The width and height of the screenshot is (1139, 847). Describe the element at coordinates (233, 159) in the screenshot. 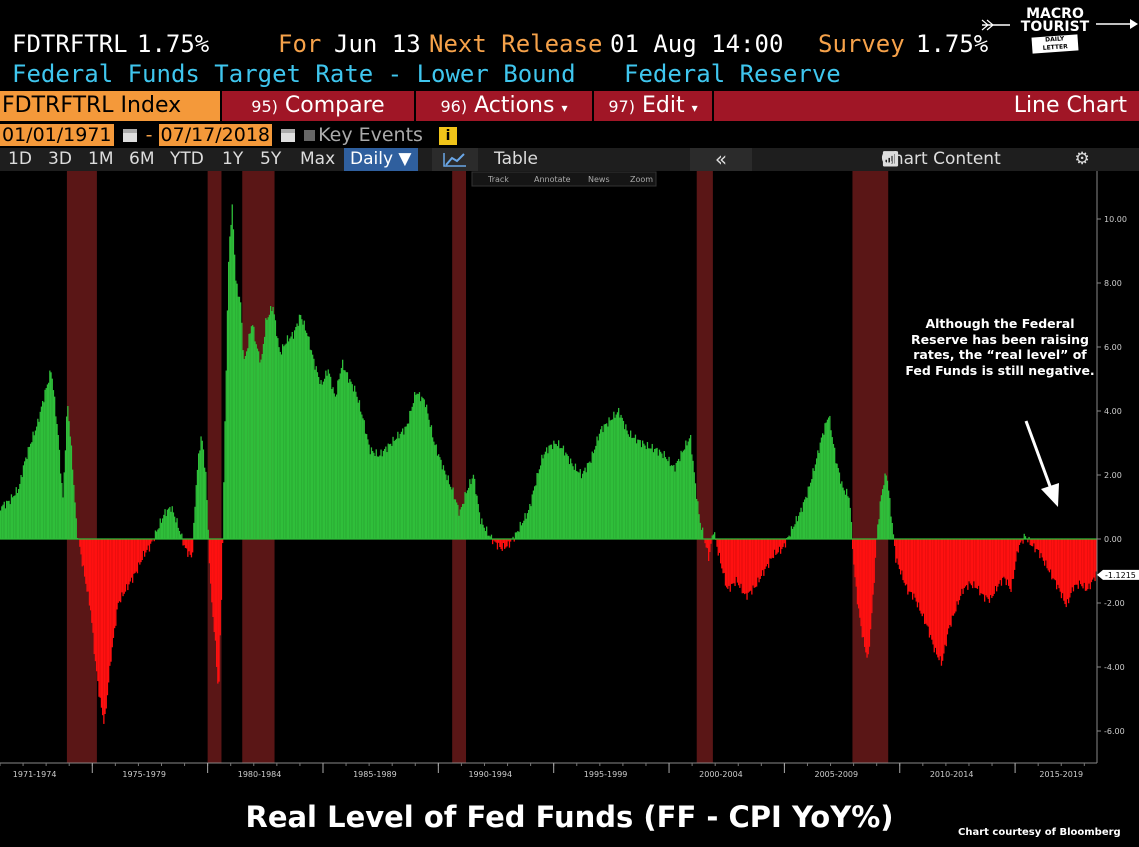

I see `range-1y: 1Y` at that location.